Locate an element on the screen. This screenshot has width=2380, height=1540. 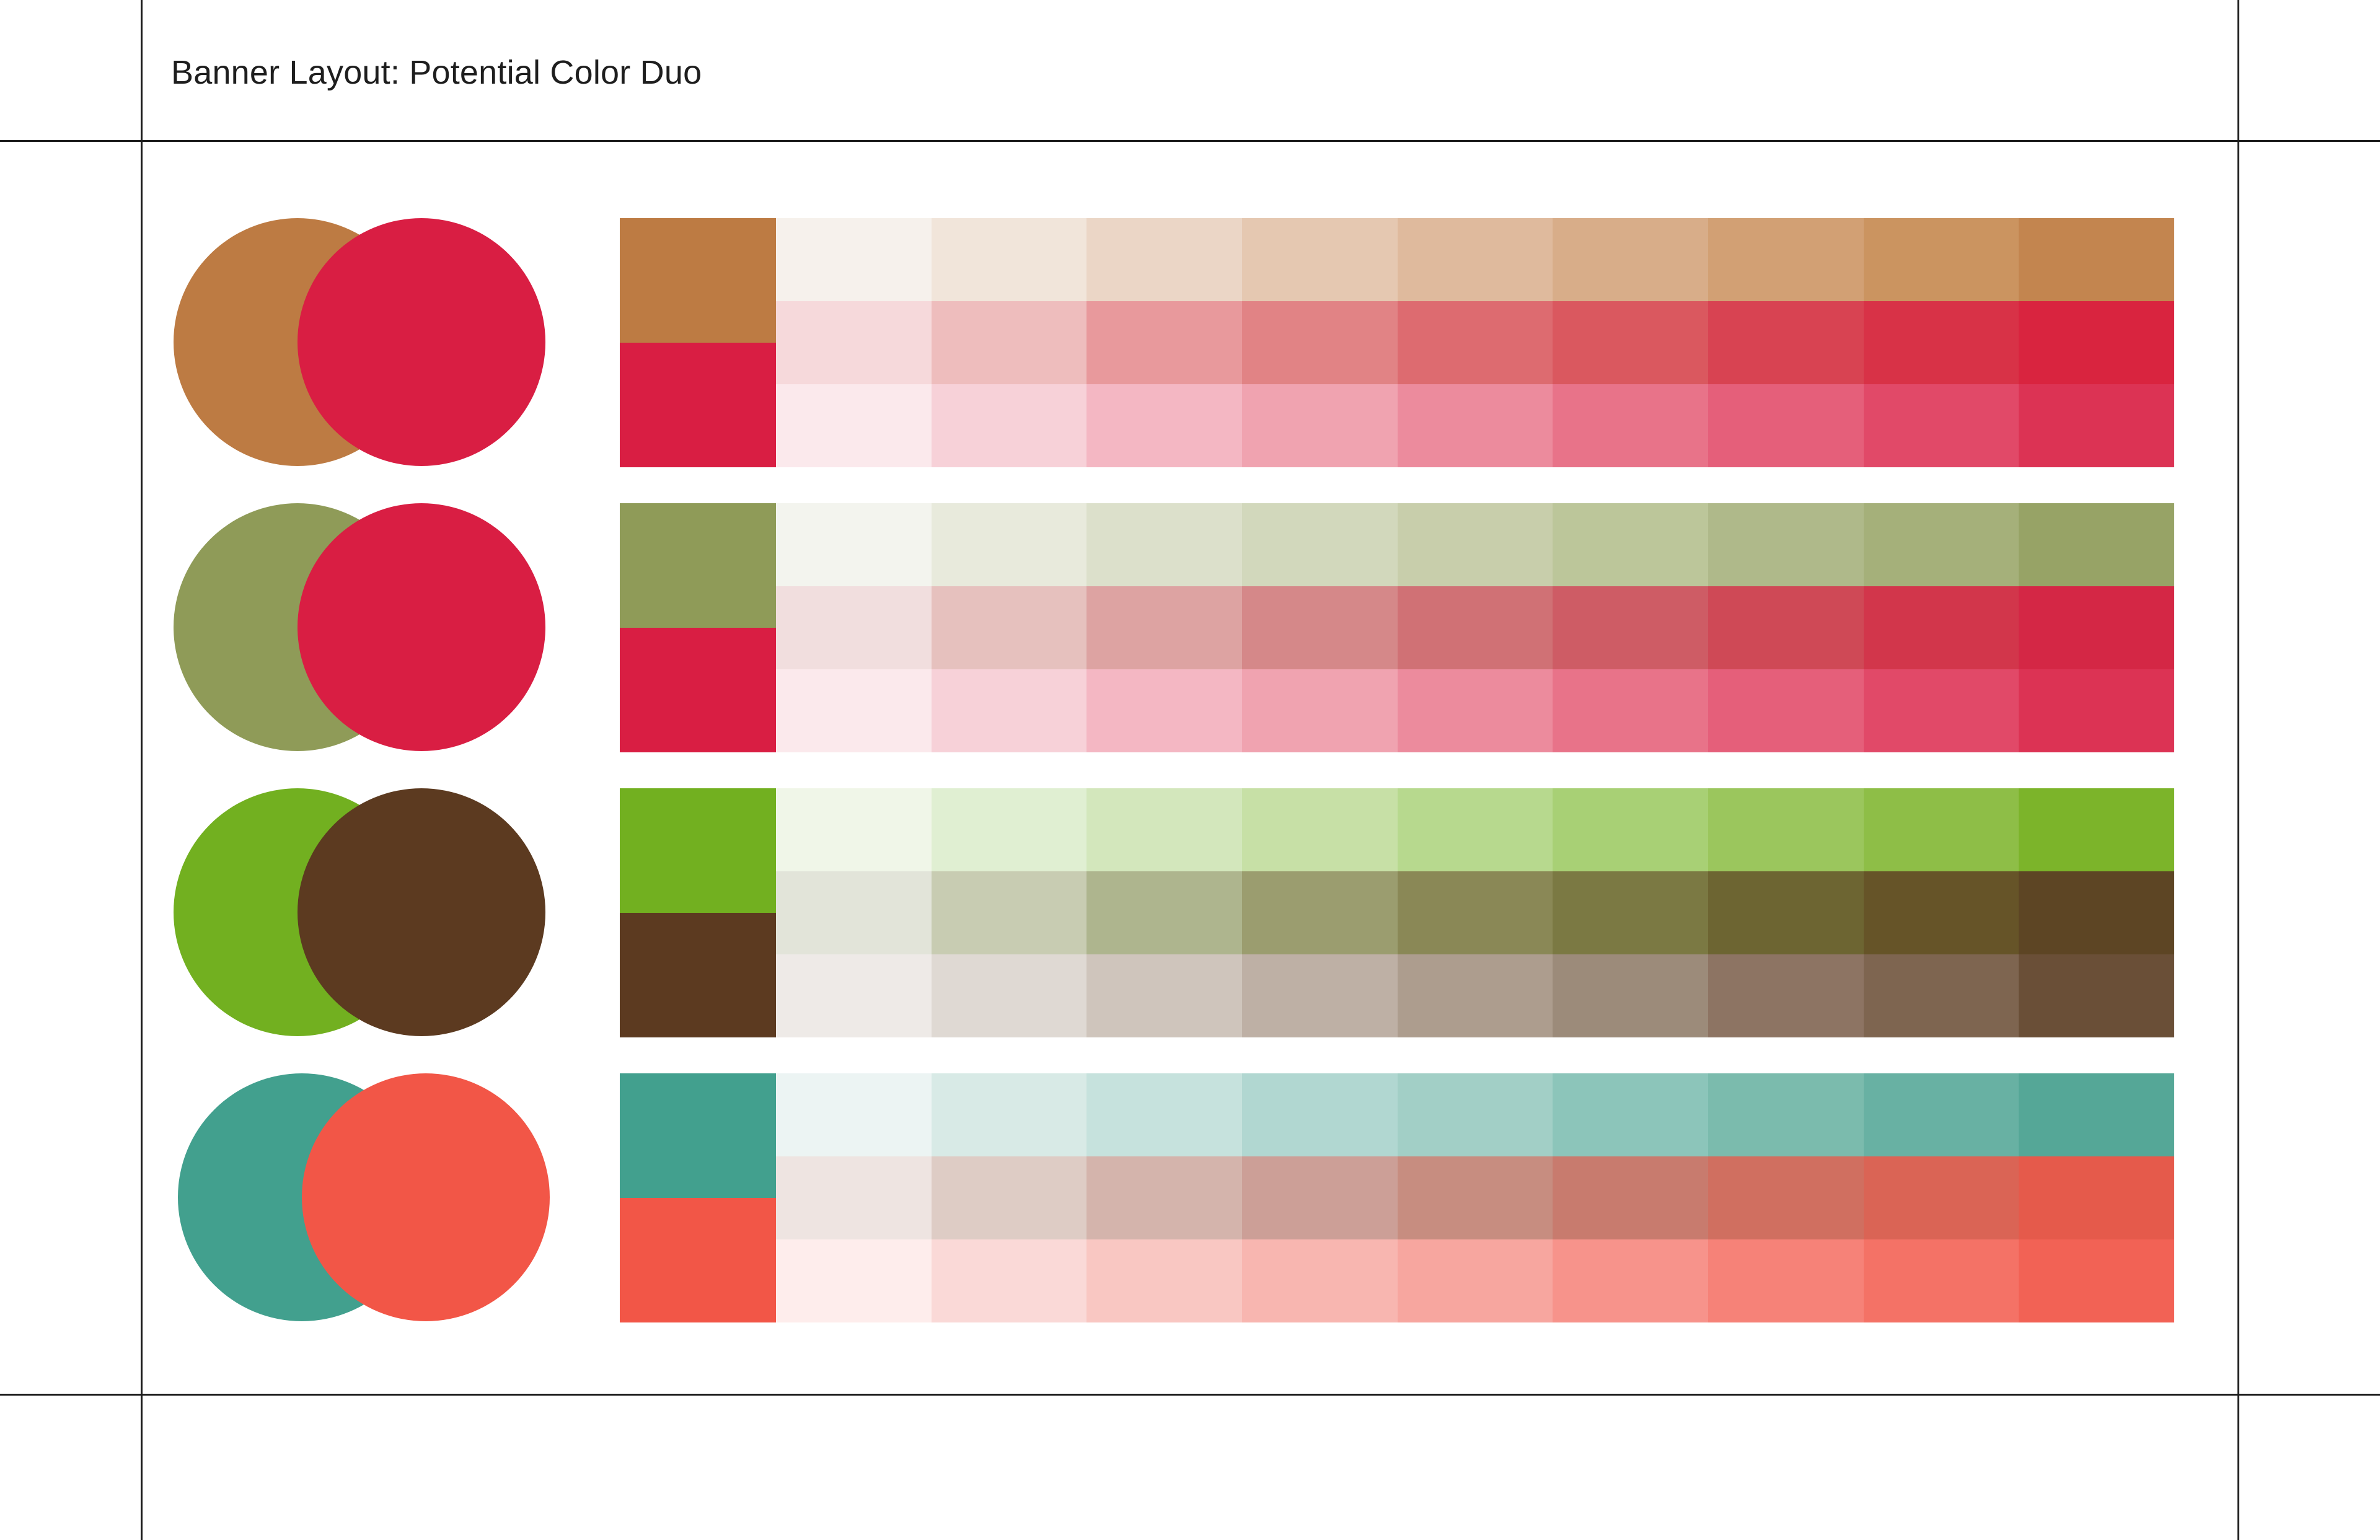
frame-rule-bottom is located at coordinates (1190, 1395).